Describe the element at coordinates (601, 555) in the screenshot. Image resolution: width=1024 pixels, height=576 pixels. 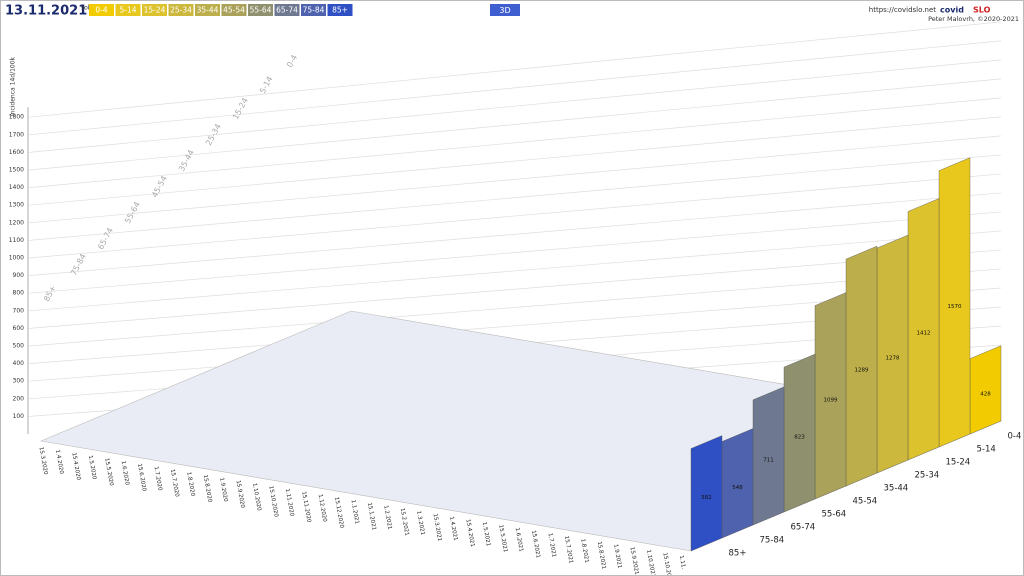
I see `x-tick-label: 15.8.2021` at that location.